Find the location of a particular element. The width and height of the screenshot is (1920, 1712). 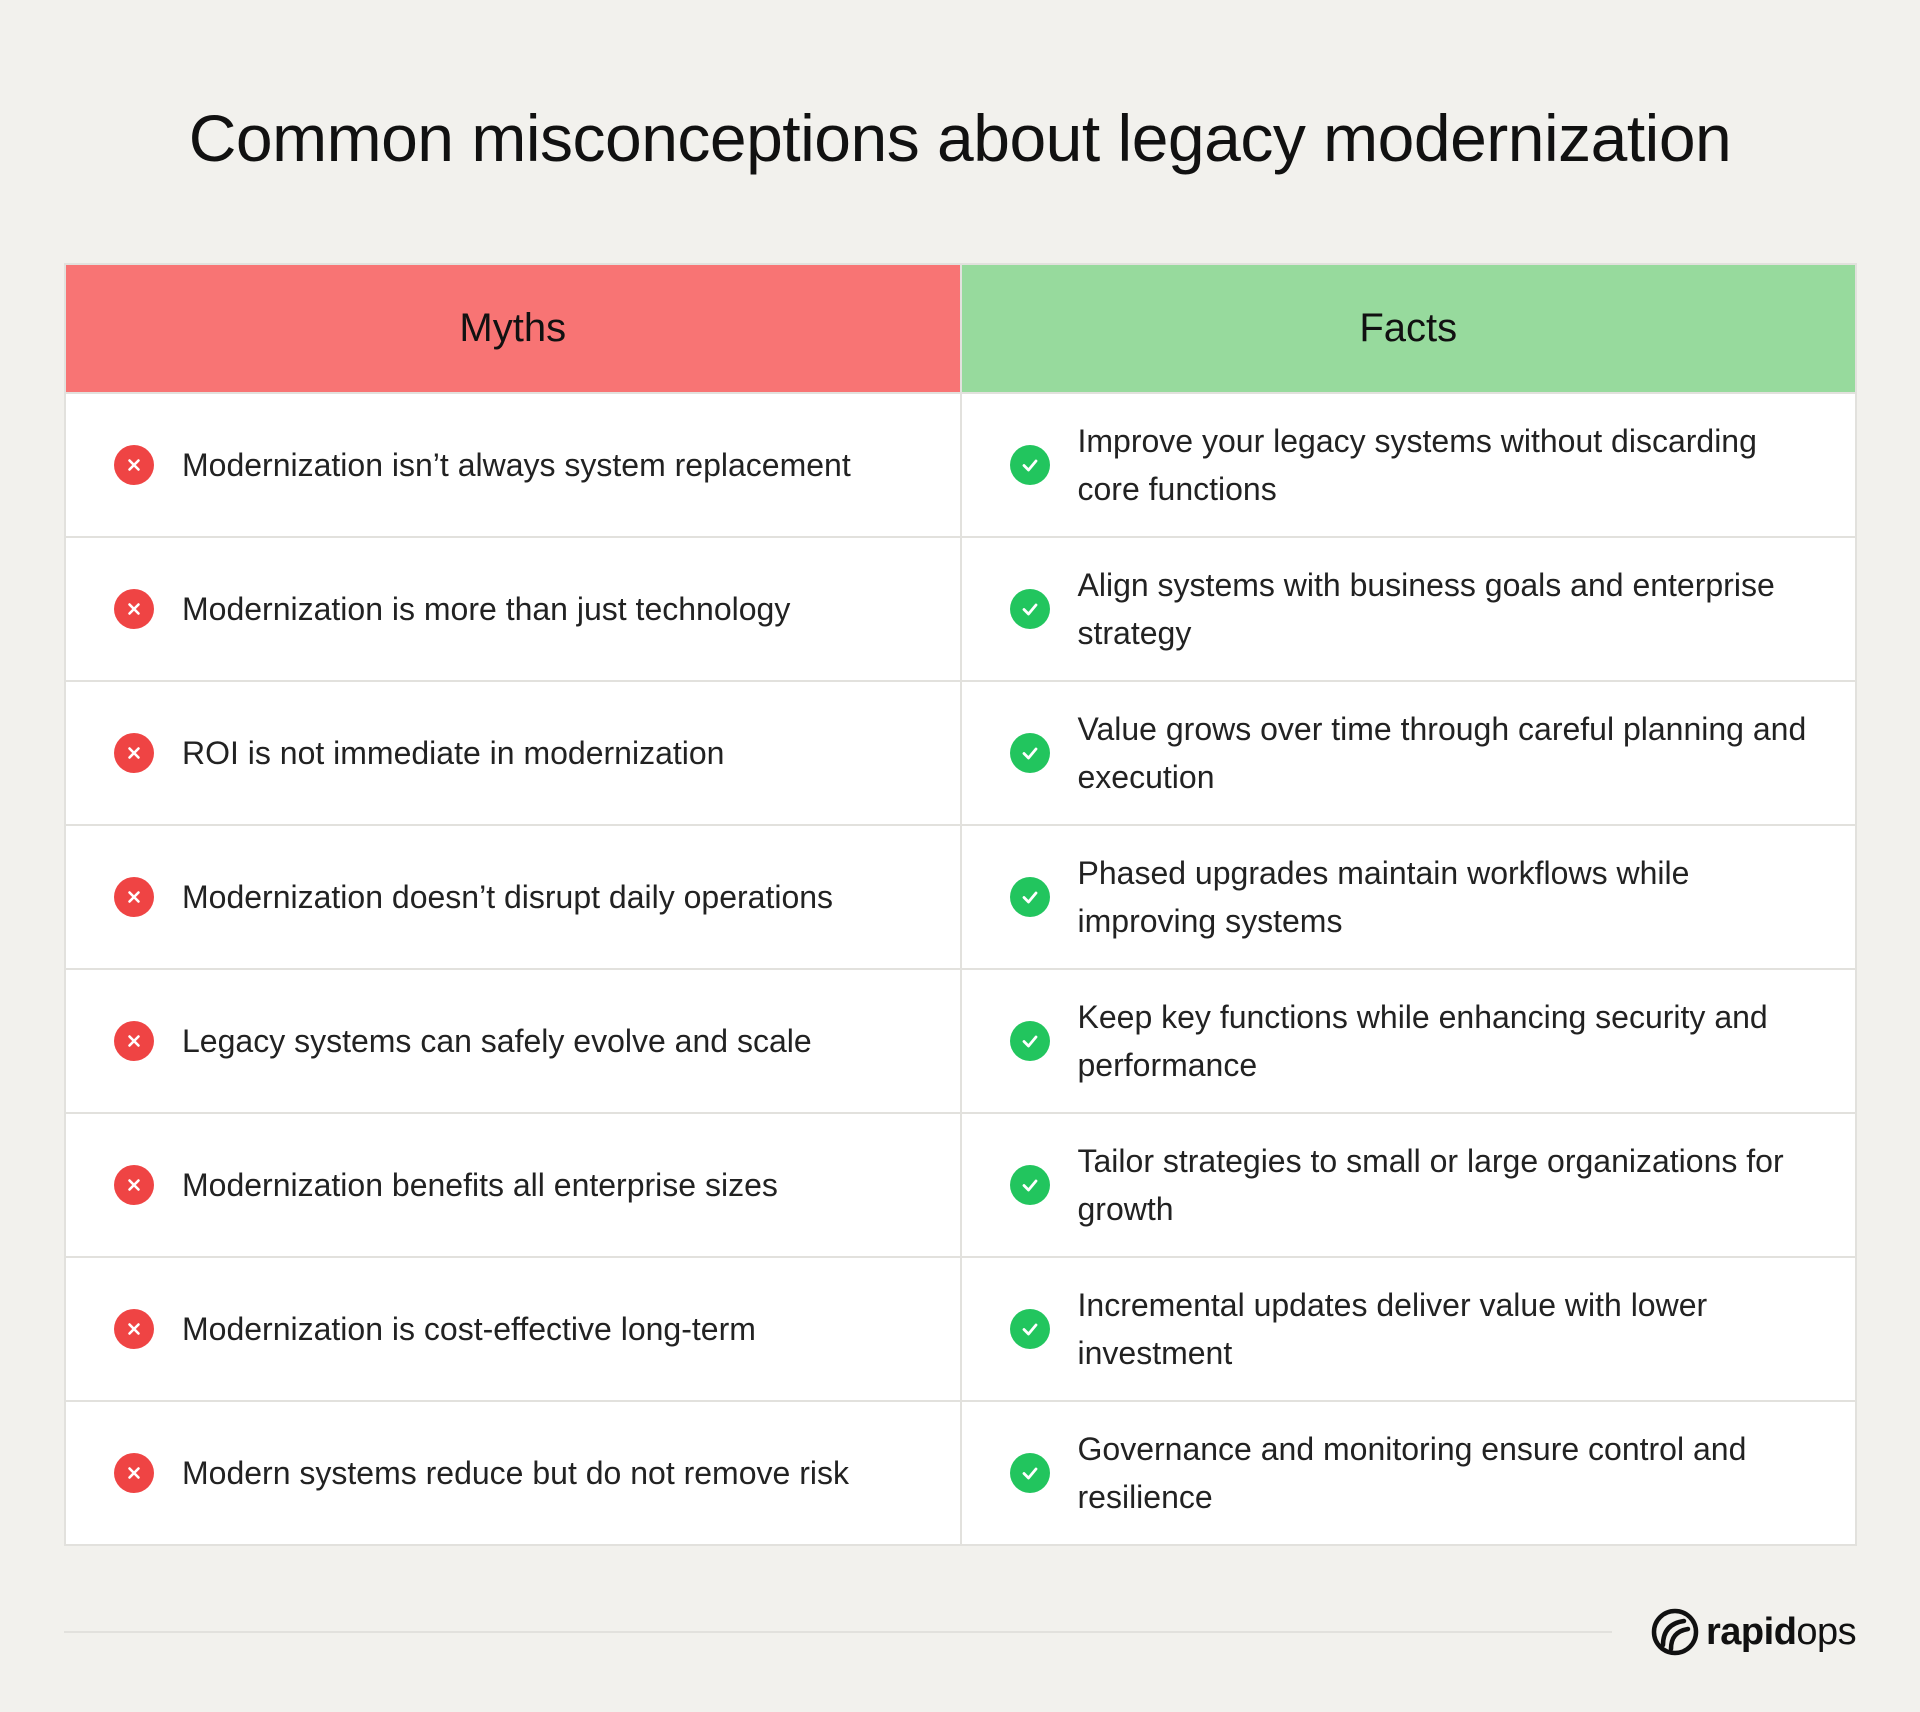

table-header-row: Myths Facts is located at coordinates (960, 328).